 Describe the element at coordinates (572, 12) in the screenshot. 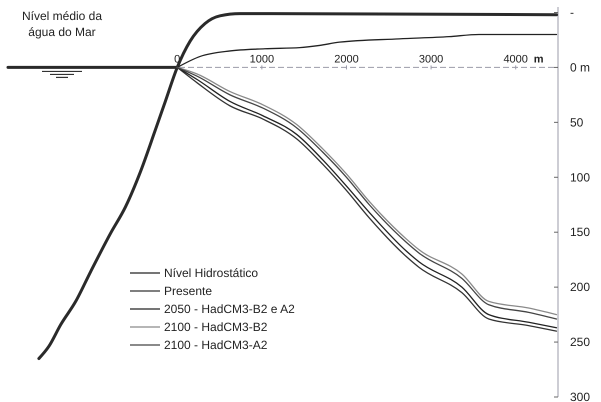

I see `y-tick-label: -` at that location.